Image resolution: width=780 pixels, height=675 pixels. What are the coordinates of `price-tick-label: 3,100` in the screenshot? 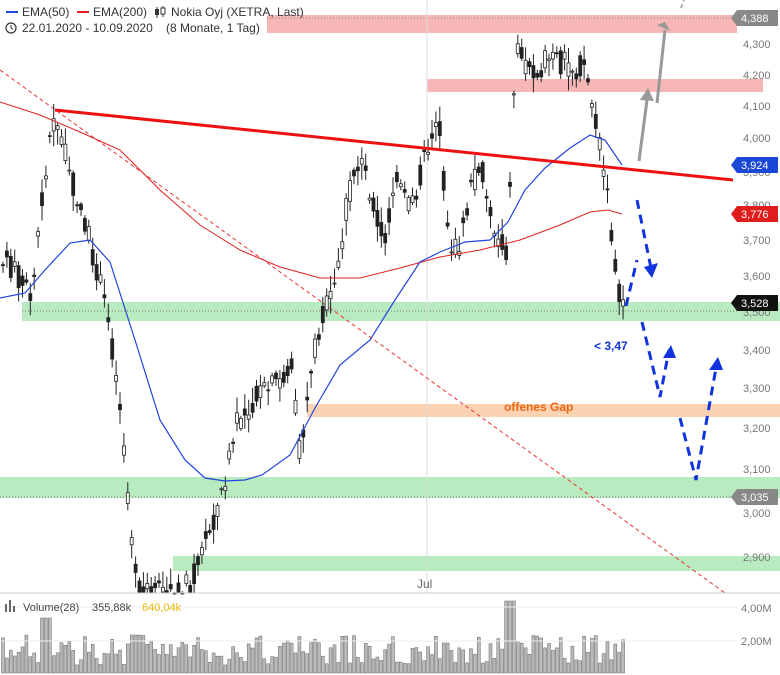 It's located at (757, 470).